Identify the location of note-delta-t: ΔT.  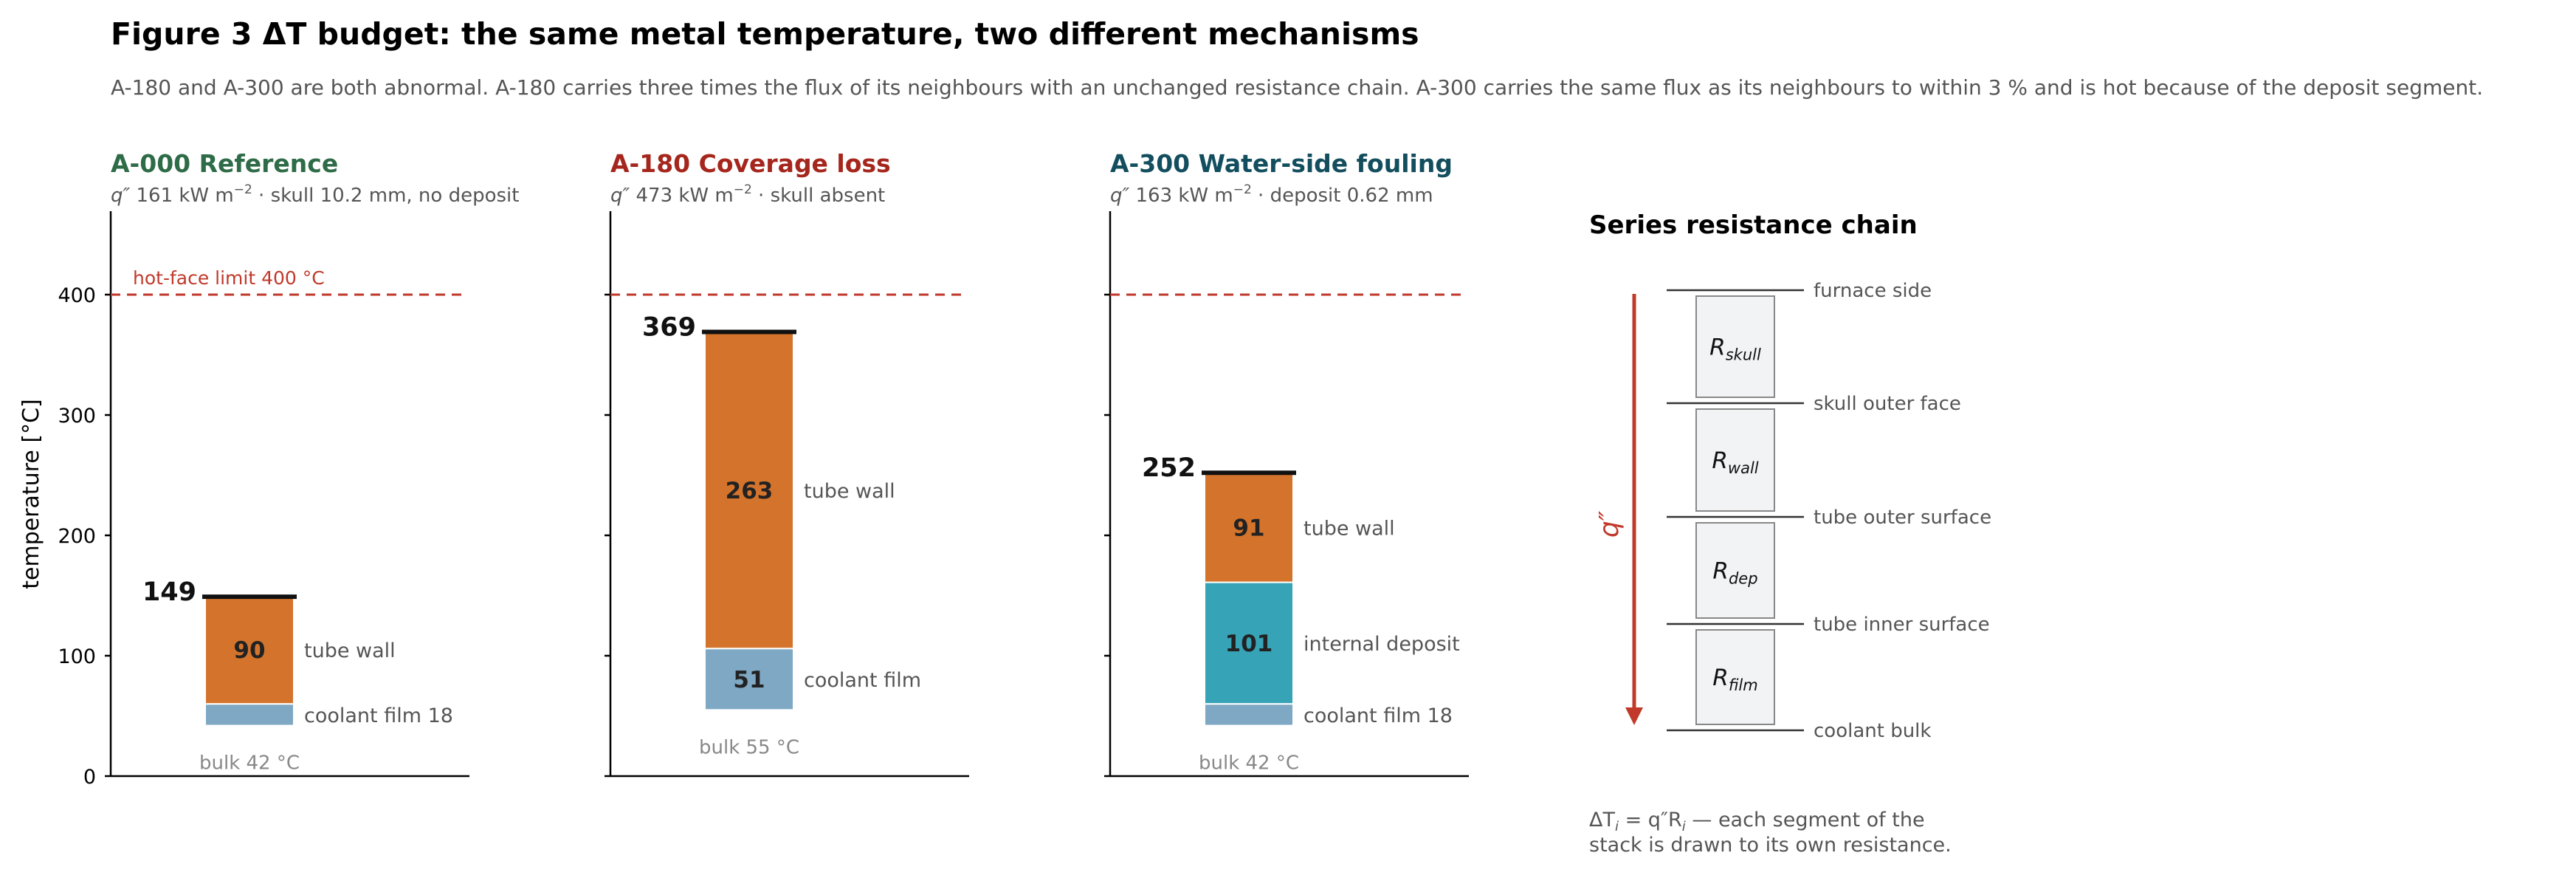
(1602, 820).